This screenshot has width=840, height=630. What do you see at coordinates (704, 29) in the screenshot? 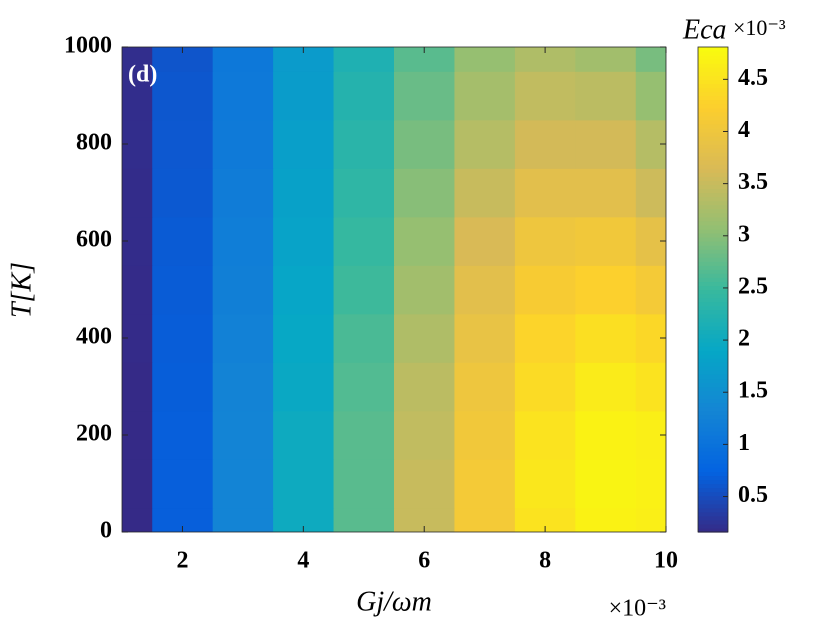
I see `colorbar-label: Eca` at bounding box center [704, 29].